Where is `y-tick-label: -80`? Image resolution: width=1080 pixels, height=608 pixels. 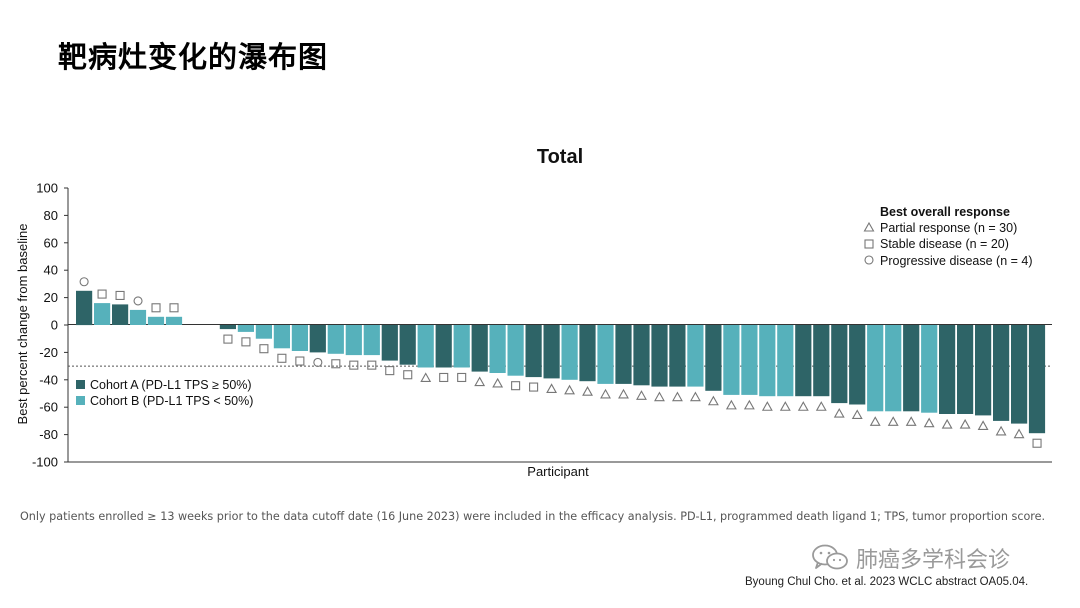
y-tick-label: -80 is located at coordinates (48, 434).